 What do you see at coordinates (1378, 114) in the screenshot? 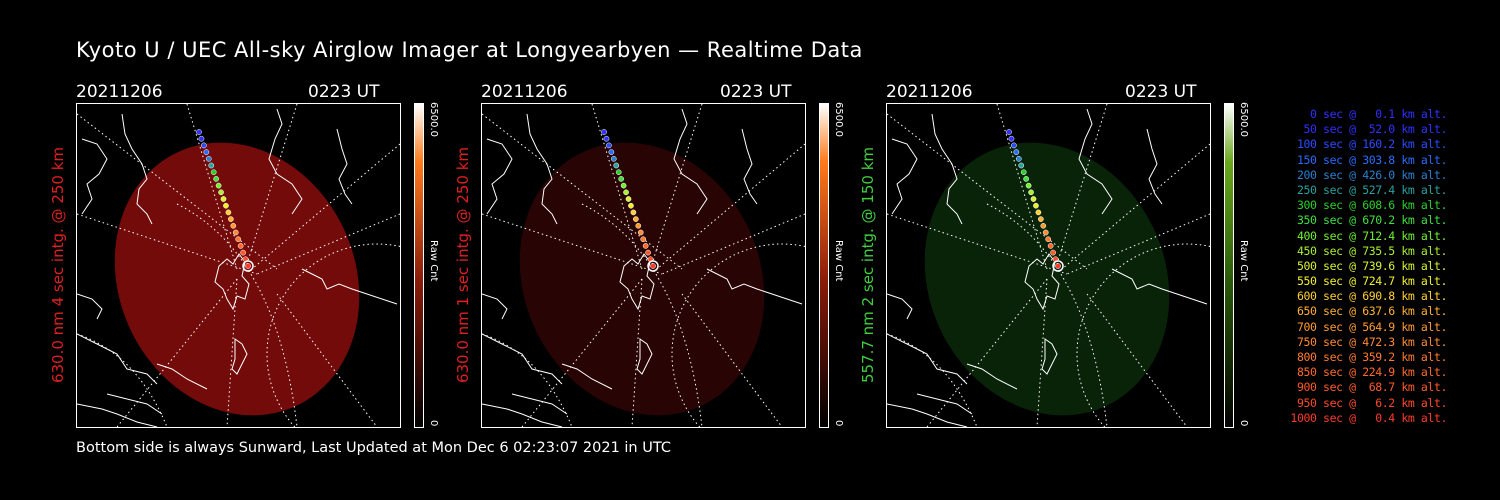
I see `legend-item: 0 sec @ 0.1 km alt.` at bounding box center [1378, 114].